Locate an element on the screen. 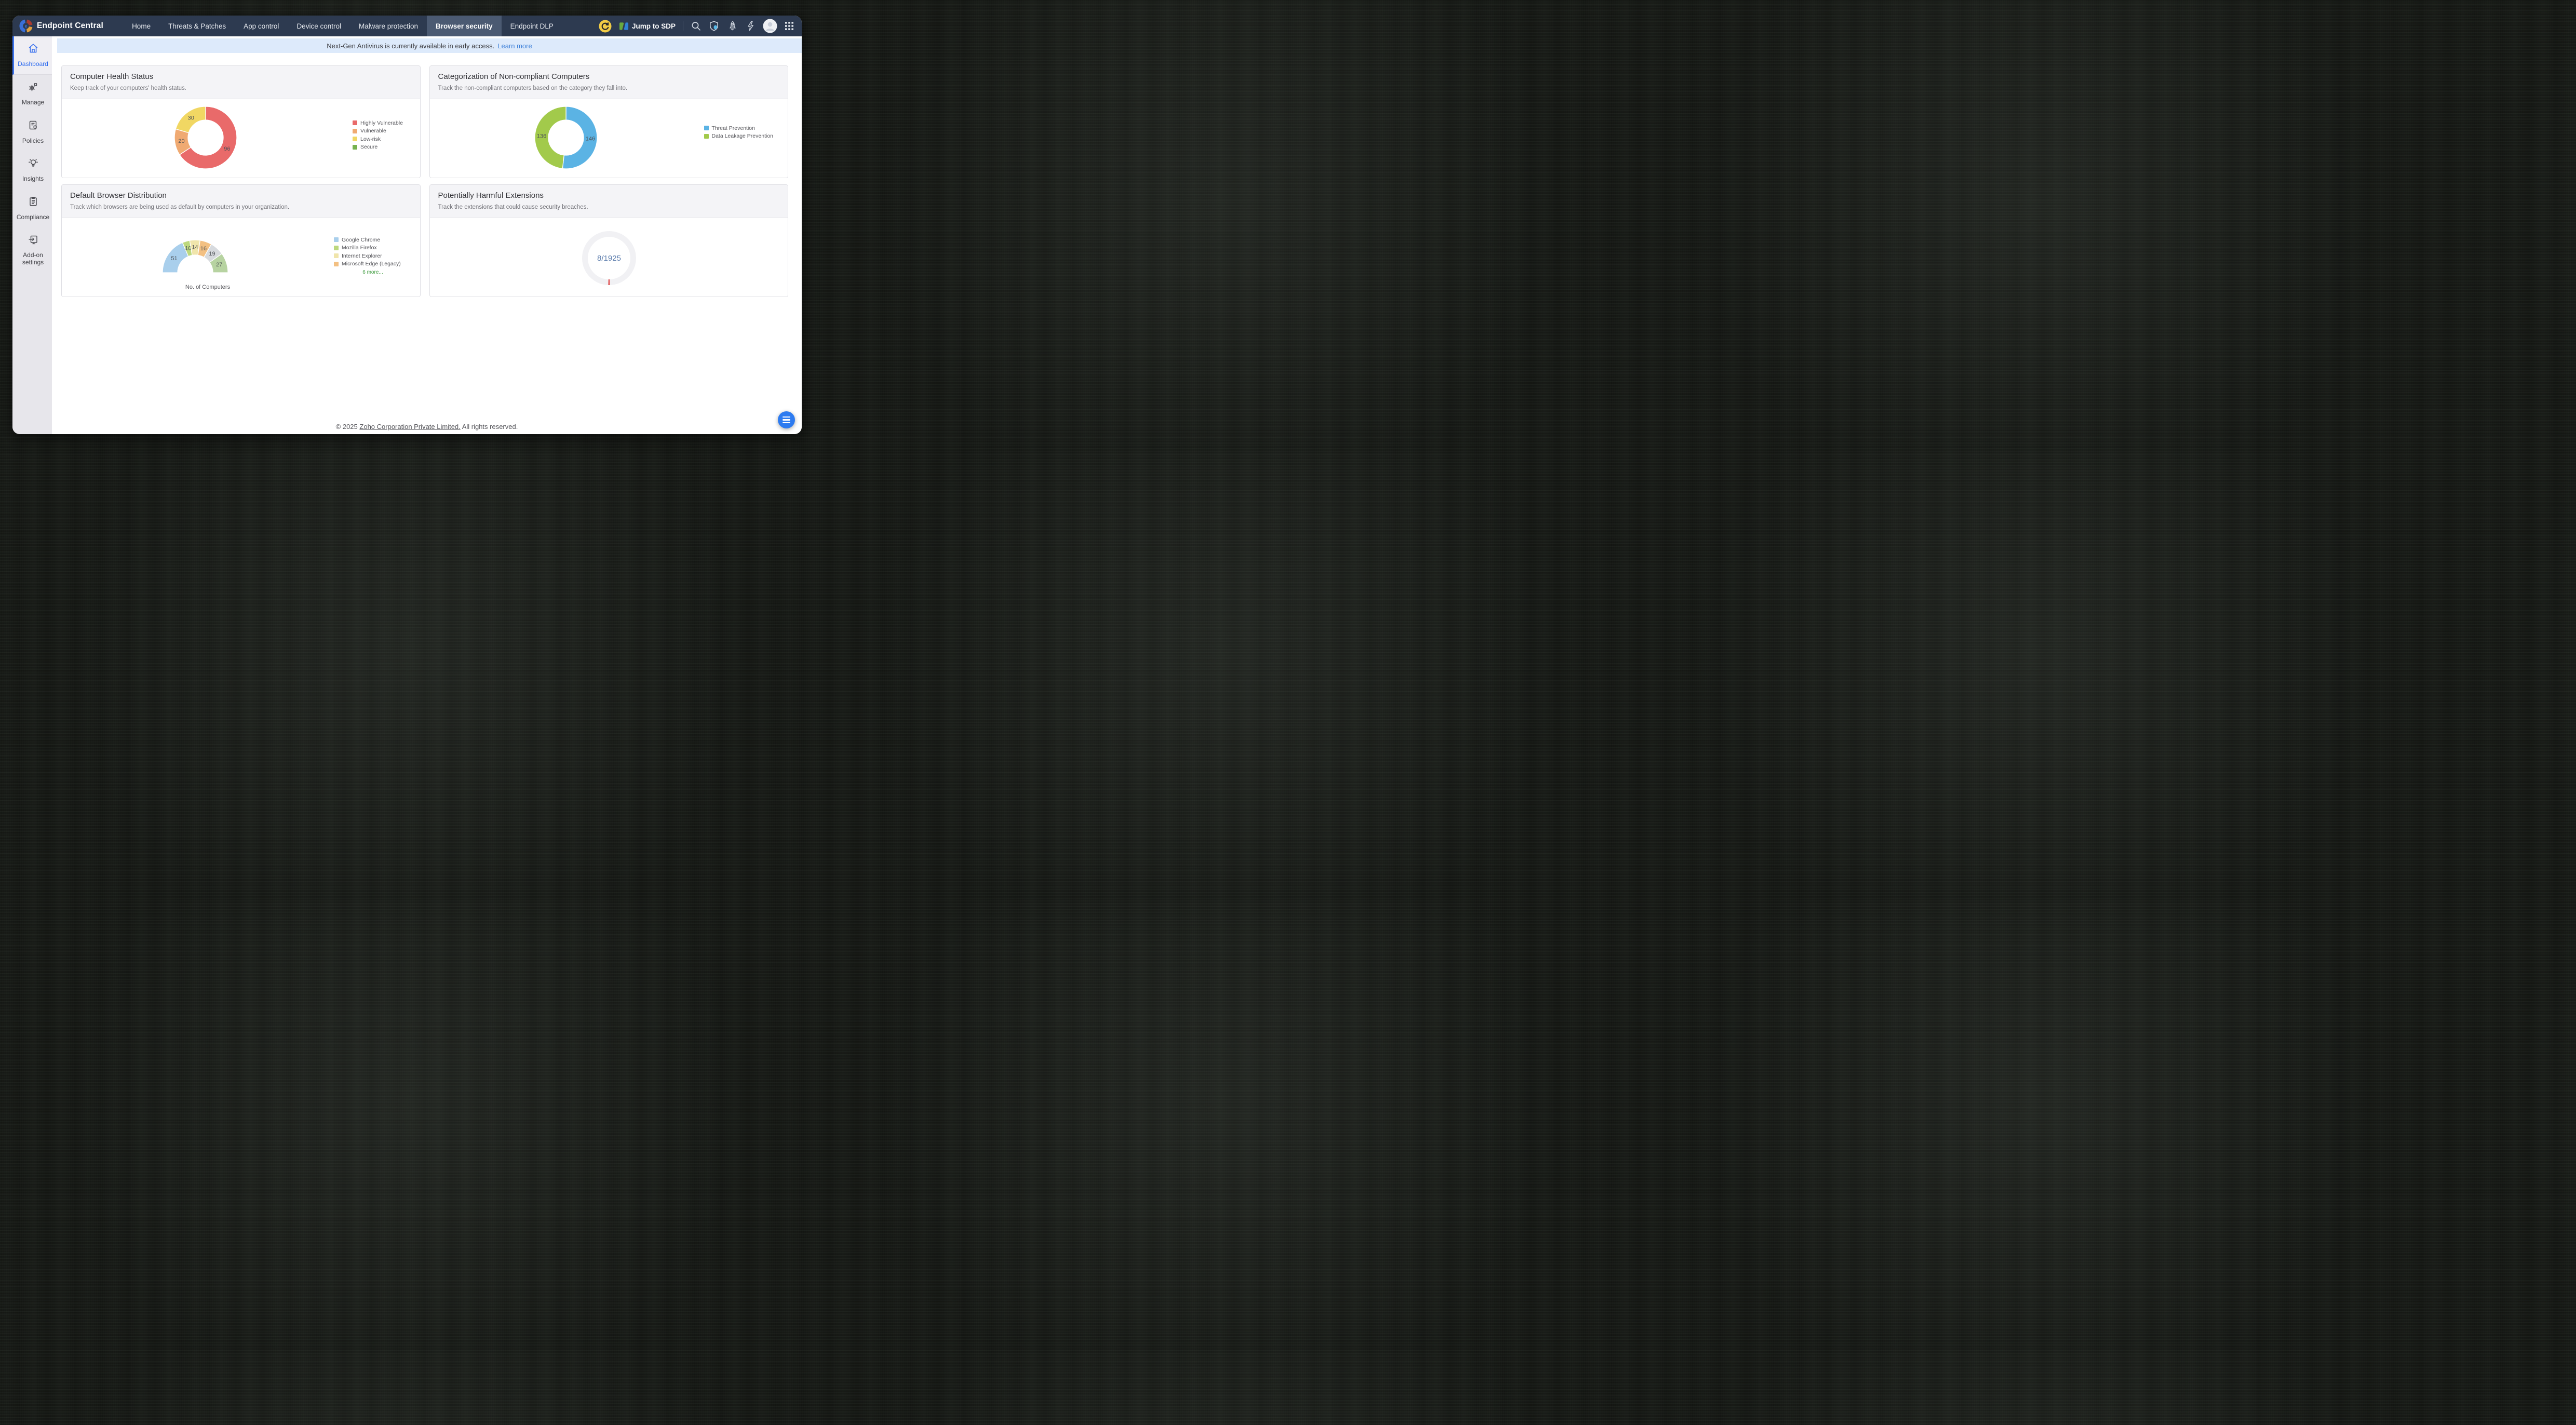  chart-label: 10 is located at coordinates (188, 248).